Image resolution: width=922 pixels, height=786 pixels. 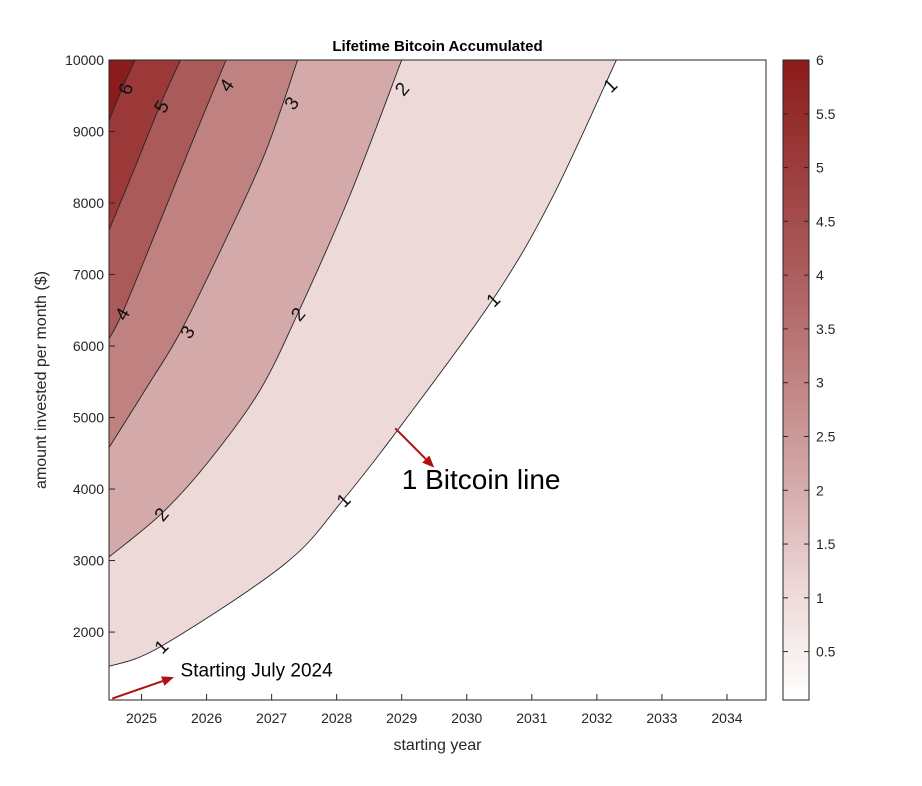 I want to click on chart-title: Lifetime Bitcoin Accumulated, so click(x=437, y=46).